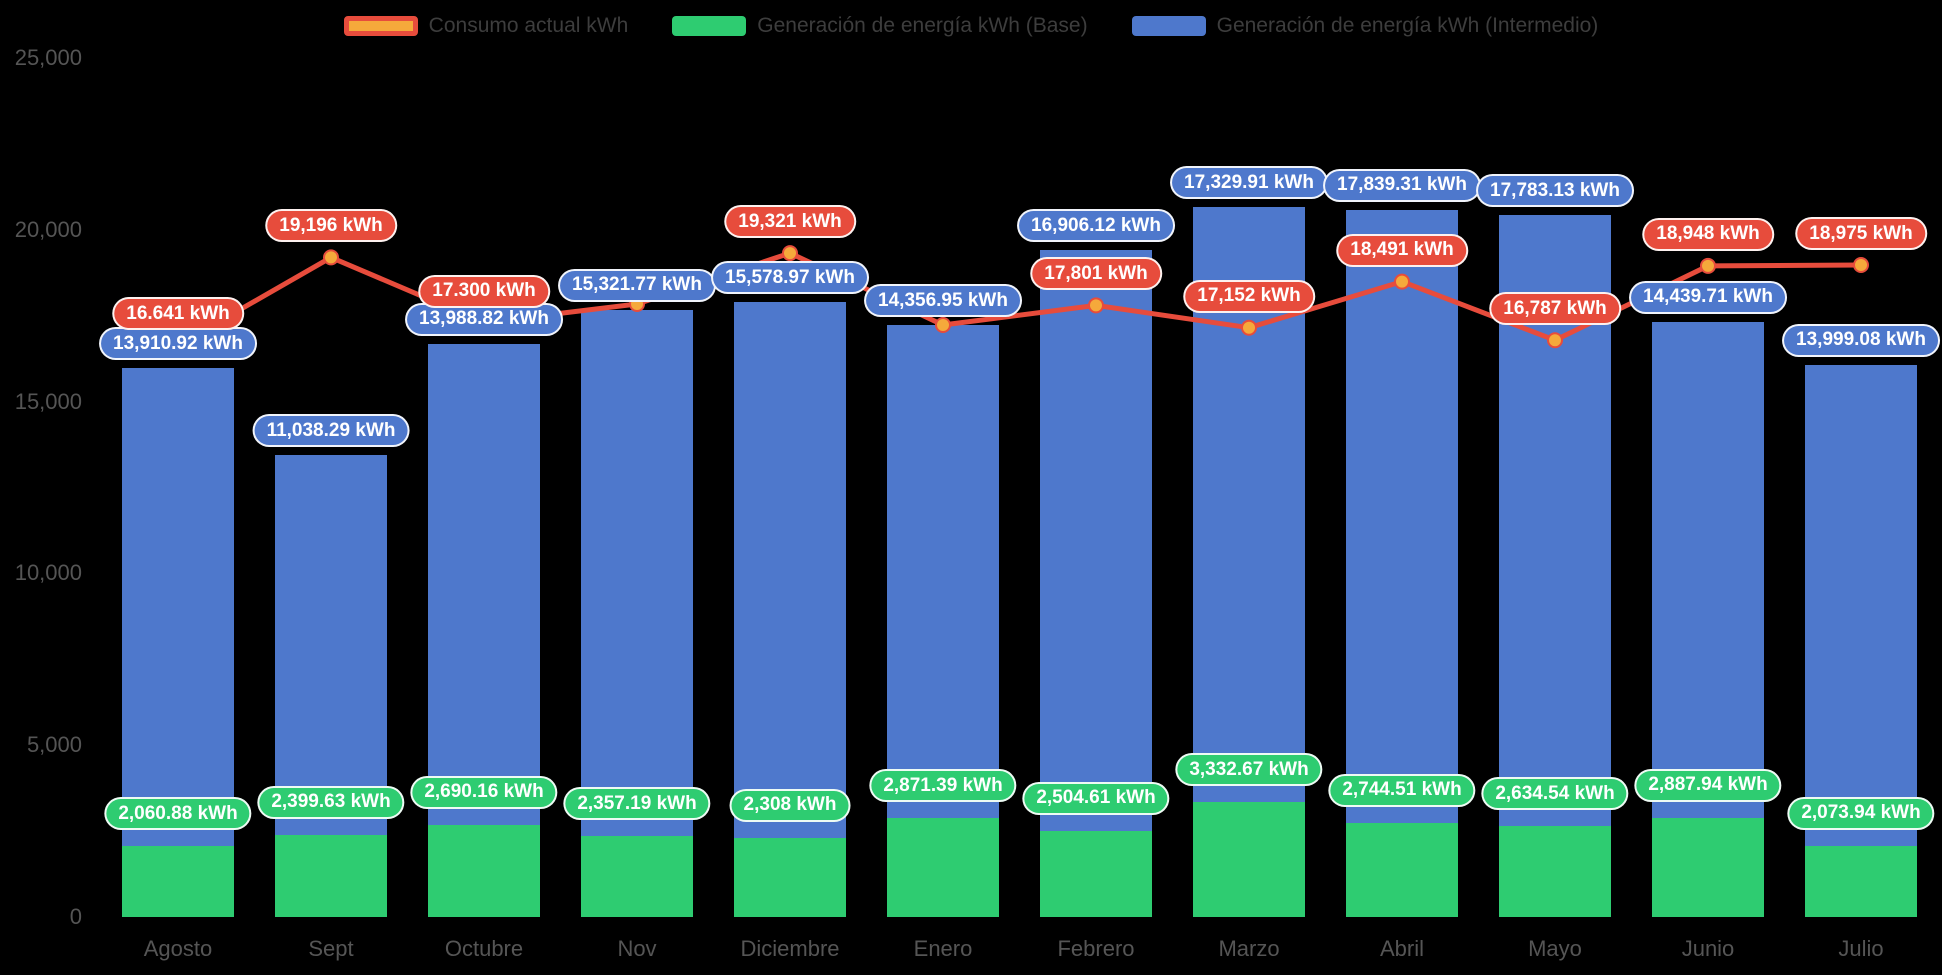  I want to click on legend-label-consumo: Consumo actual kWh, so click(528, 25).